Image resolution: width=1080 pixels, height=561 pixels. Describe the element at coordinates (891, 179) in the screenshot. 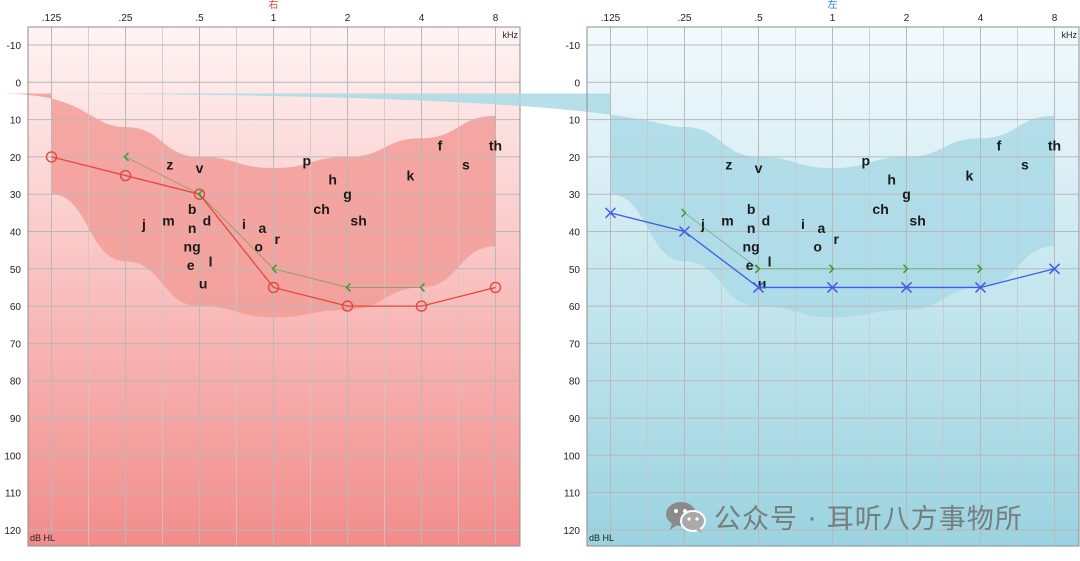

I see `phoneme-label: h` at that location.